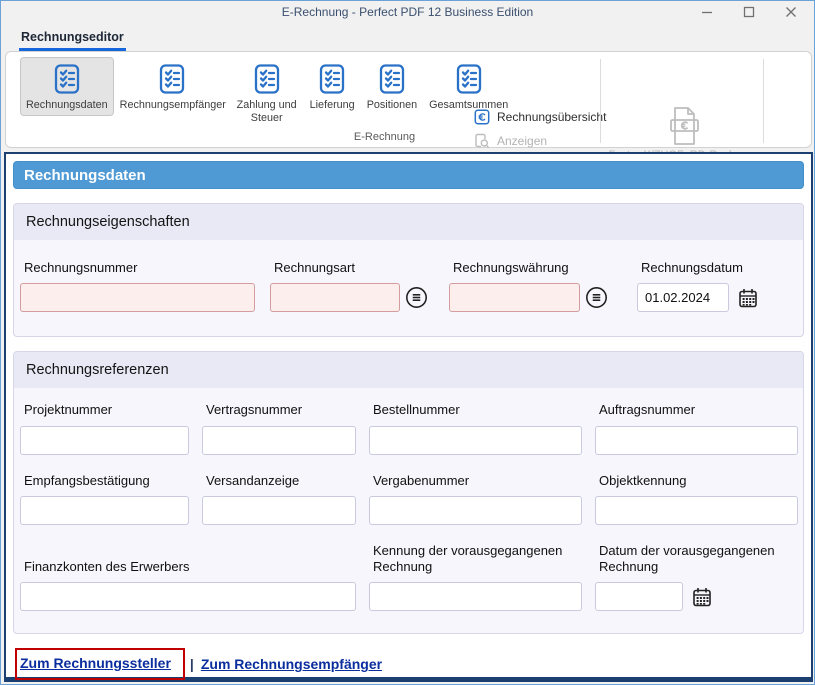 This screenshot has width=815, height=685. What do you see at coordinates (384, 137) in the screenshot?
I see `ribbon-group-label: E-Rechnung` at bounding box center [384, 137].